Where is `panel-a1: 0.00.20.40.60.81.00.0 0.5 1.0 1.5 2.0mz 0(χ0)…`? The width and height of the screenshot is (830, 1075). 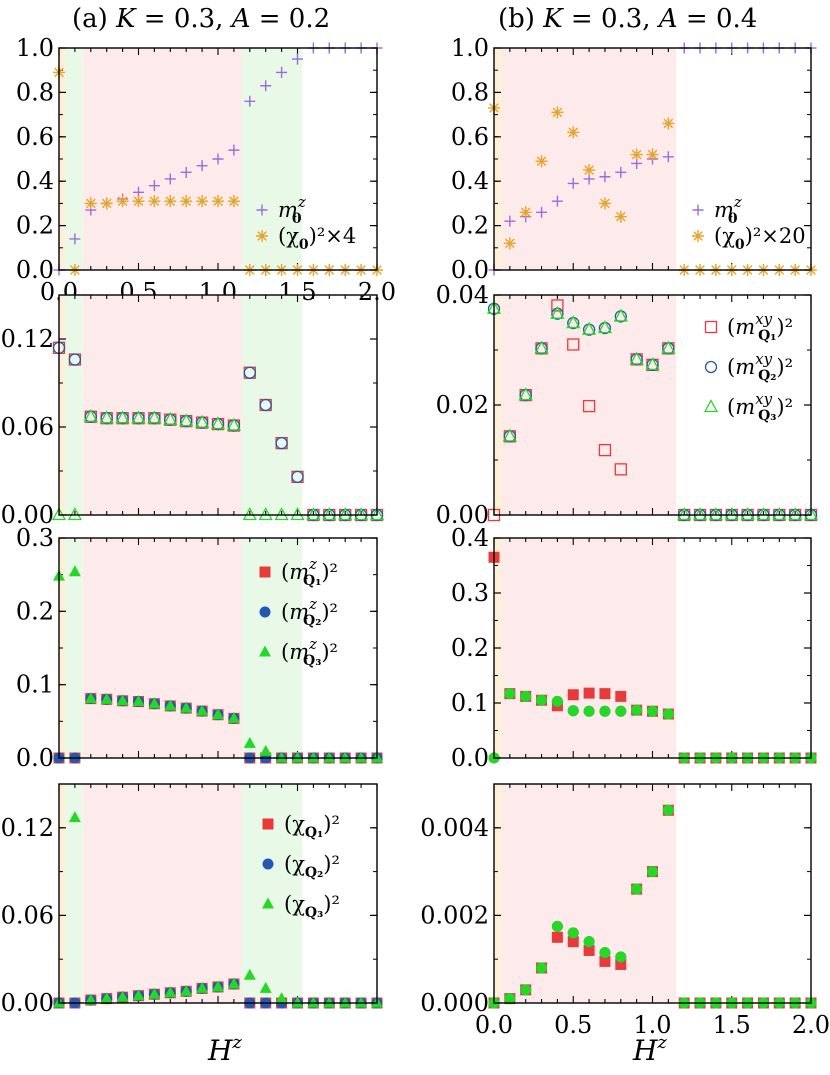
panel-a1: 0.00.20.40.60.81.00.0 0.5 1.0 1.5 2.0mz 0(χ0)… is located at coordinates (206, 170).